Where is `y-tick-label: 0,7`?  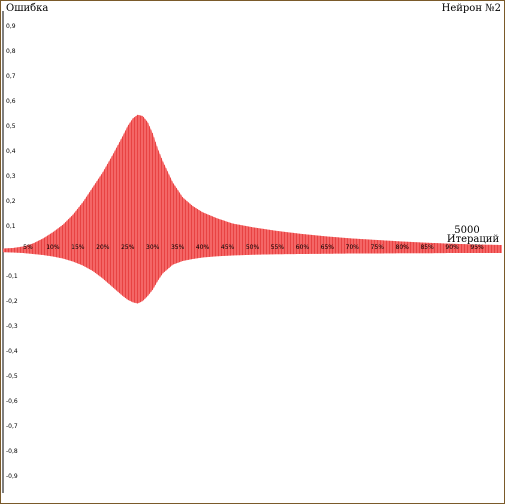 y-tick-label: 0,7 is located at coordinates (11, 76).